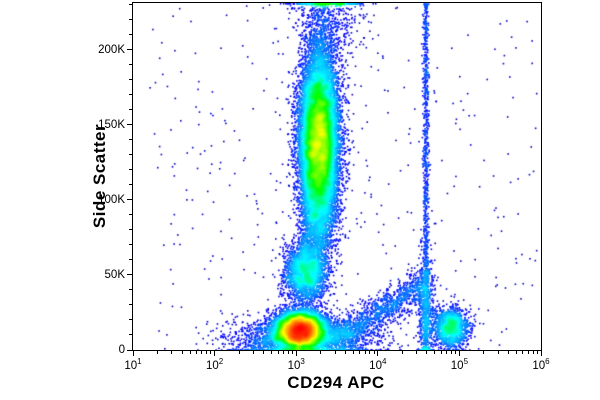  Describe the element at coordinates (336, 382) in the screenshot. I see `x-axis-title: CD294 APC` at that location.